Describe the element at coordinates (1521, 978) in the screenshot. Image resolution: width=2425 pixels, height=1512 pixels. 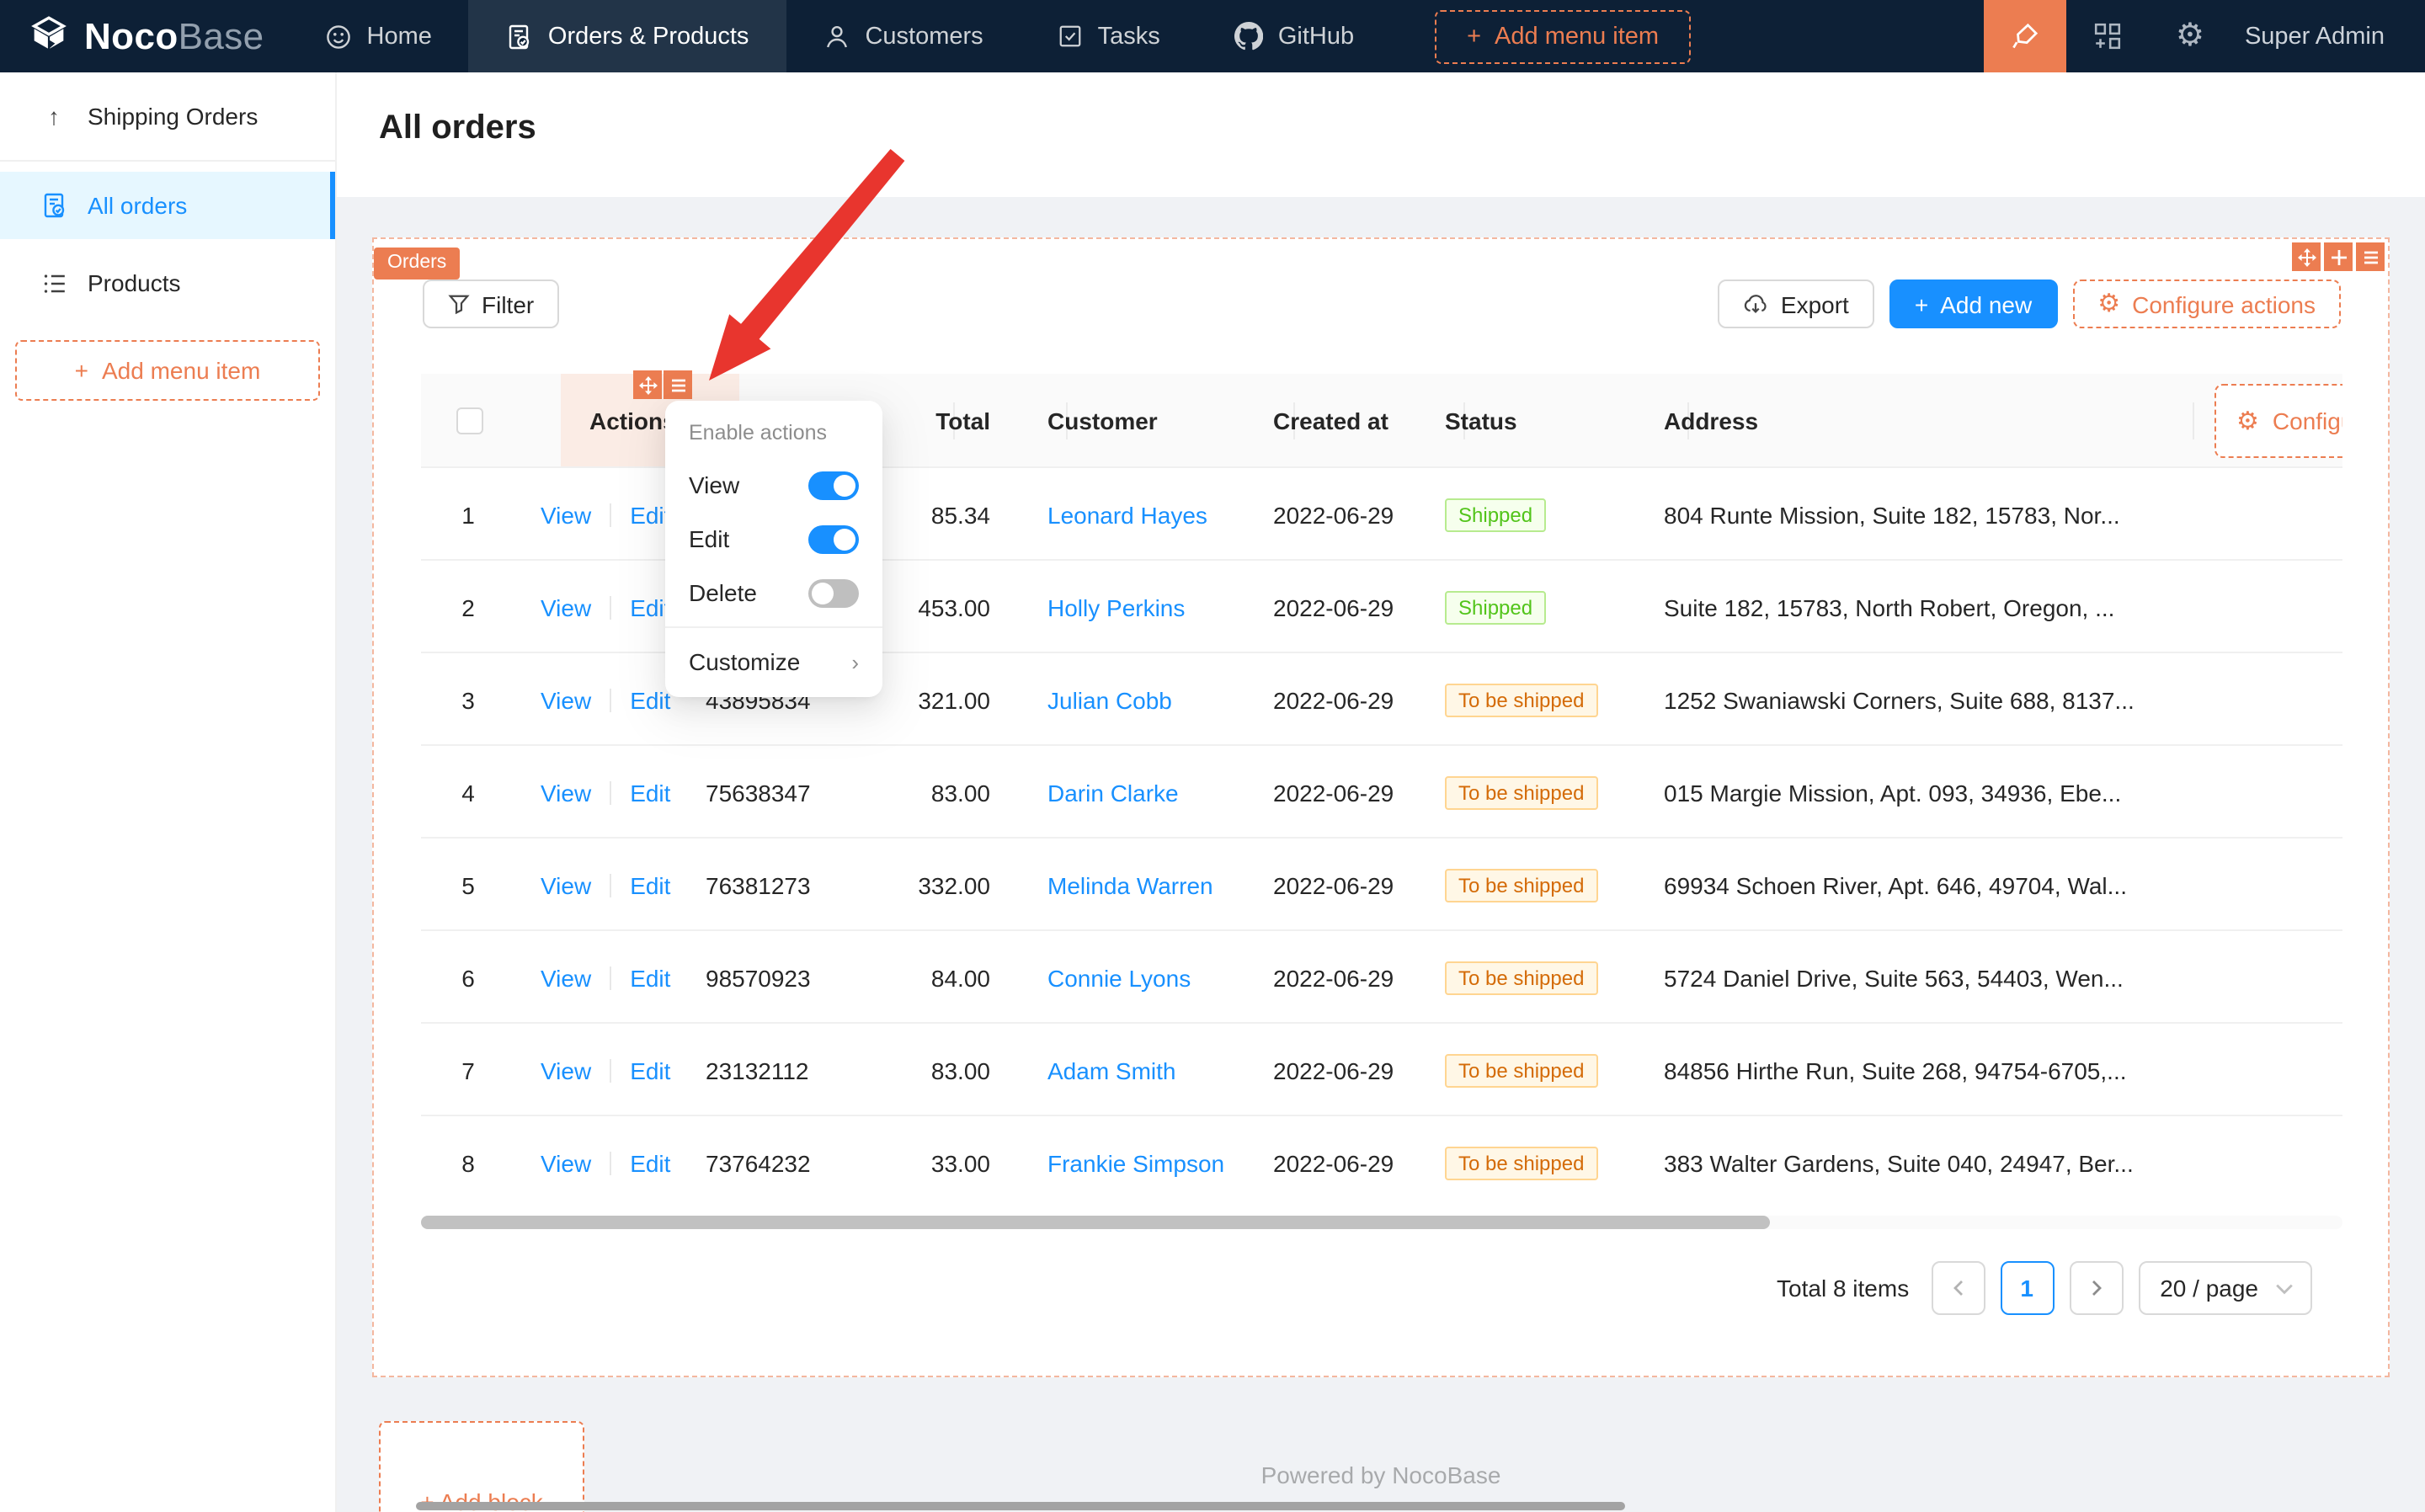
I see `status-badge: To be shipped` at that location.